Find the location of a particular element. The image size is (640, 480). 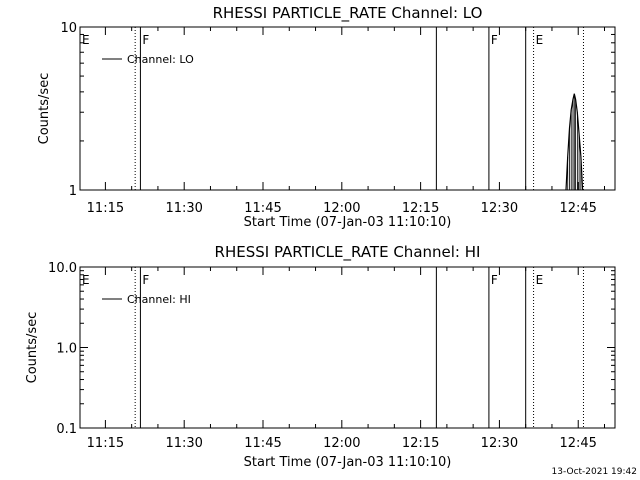

y-tick-label: 1.0 is located at coordinates (66, 349).